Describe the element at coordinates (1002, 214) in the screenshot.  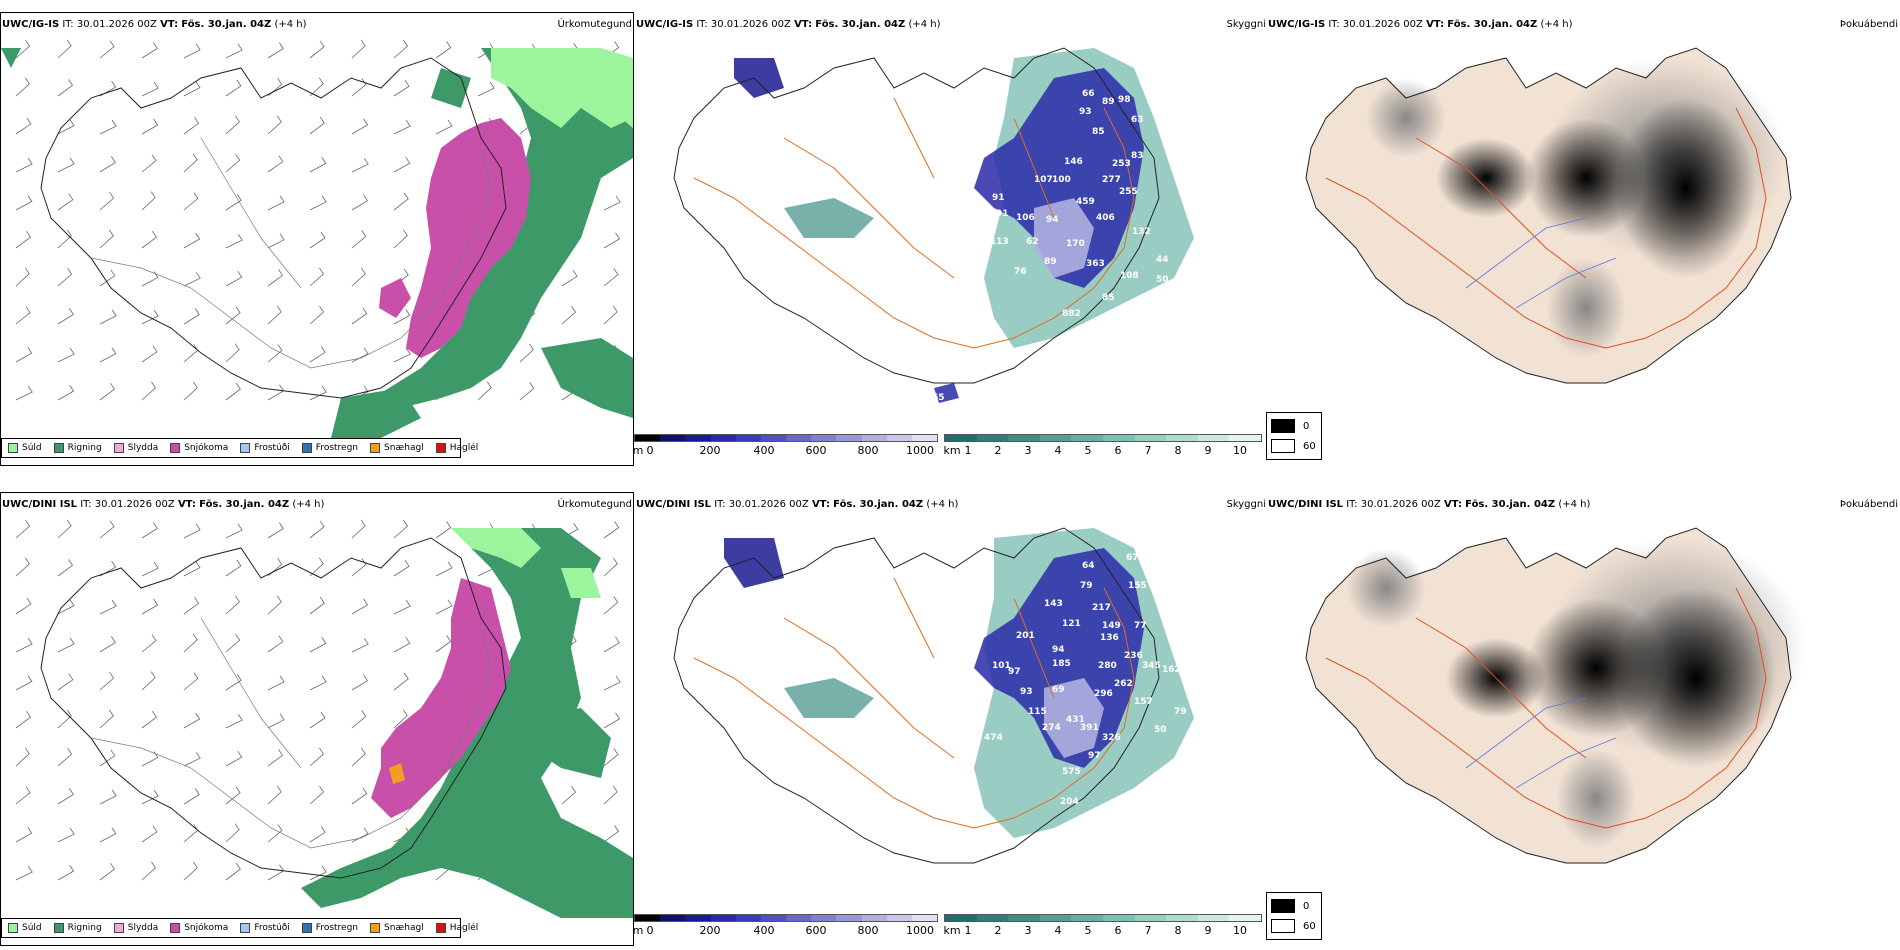
I see `ceiling-label: 91` at that location.